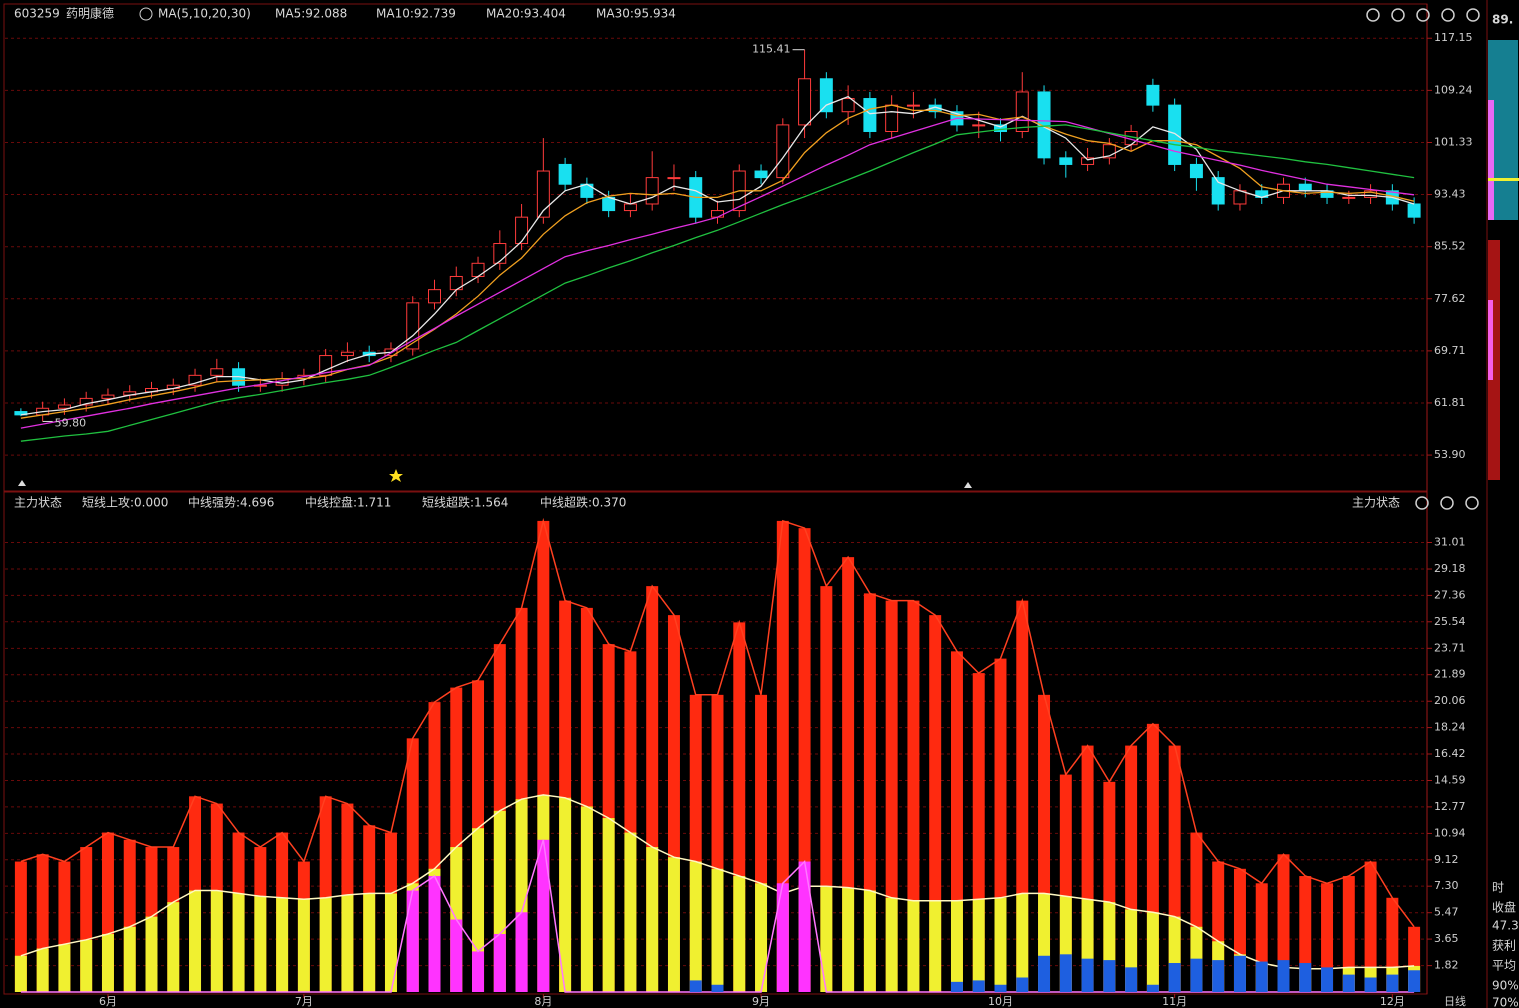 This screenshot has height=1008, width=1519. I want to click on y-tick-label: 69.71, so click(1450, 350).